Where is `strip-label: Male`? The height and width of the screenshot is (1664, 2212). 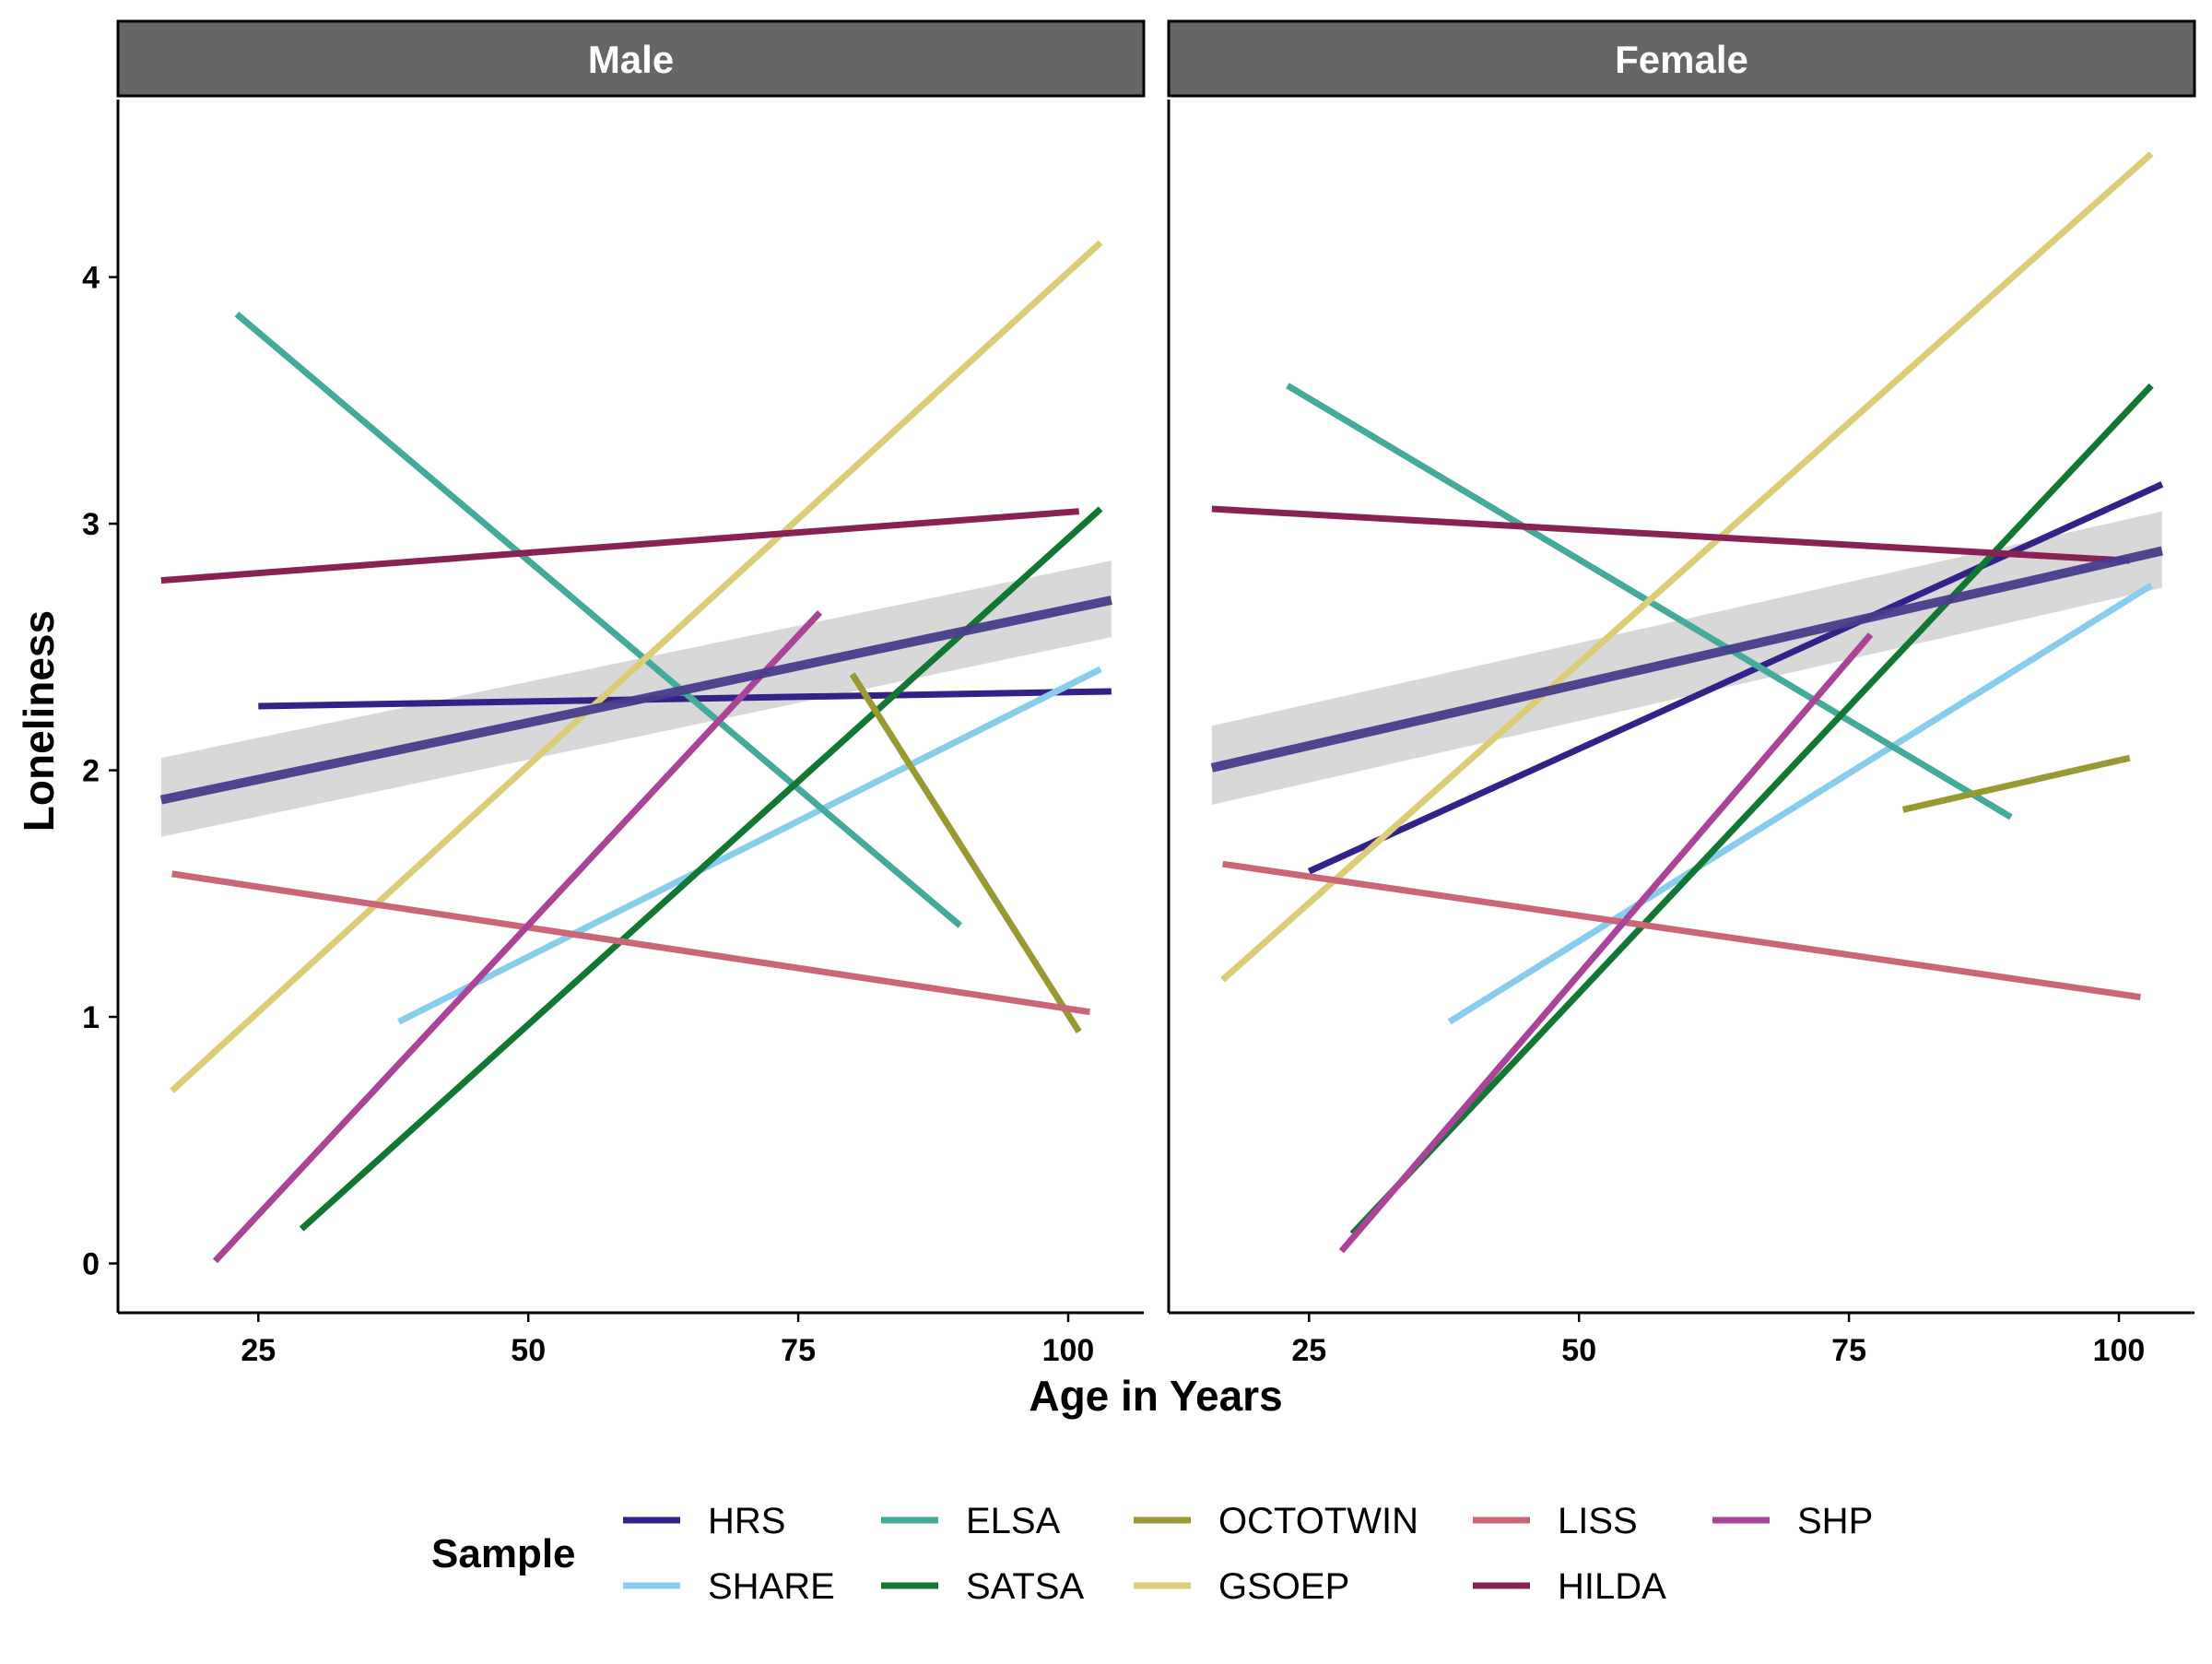 strip-label: Male is located at coordinates (631, 59).